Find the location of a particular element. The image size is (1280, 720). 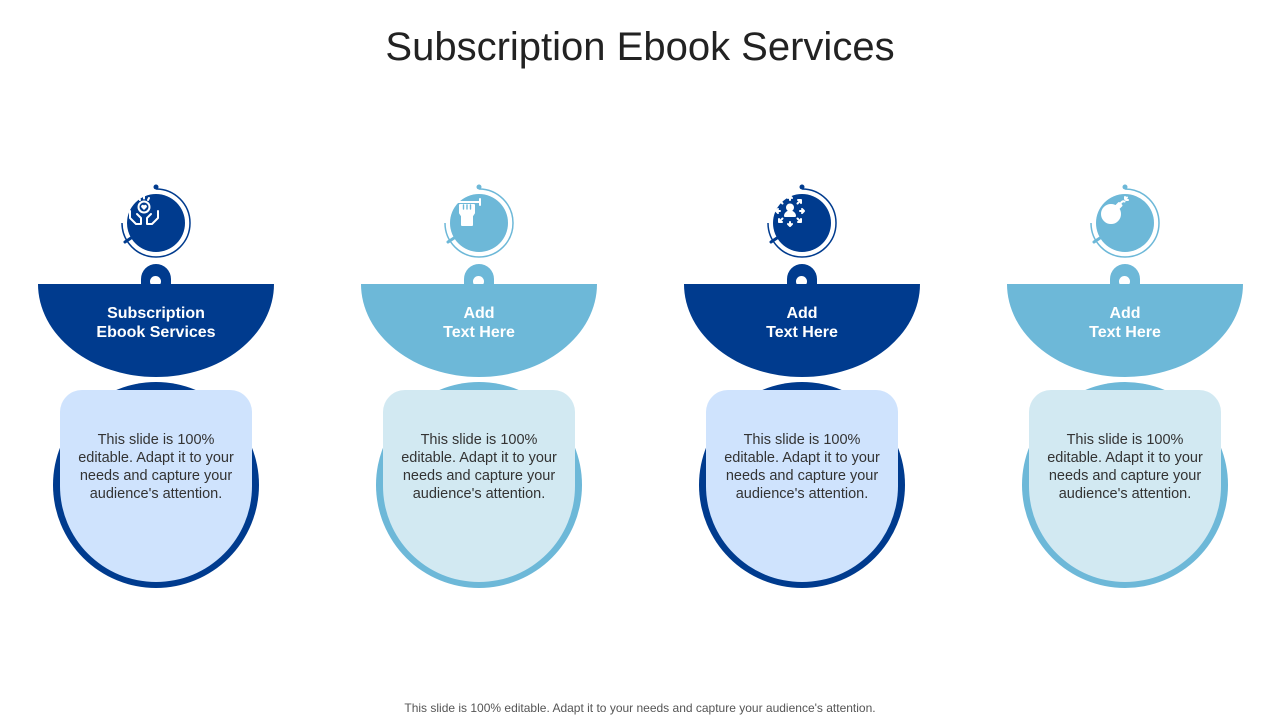

slide-title: Subscription Ebook Services is located at coordinates (640, 47).